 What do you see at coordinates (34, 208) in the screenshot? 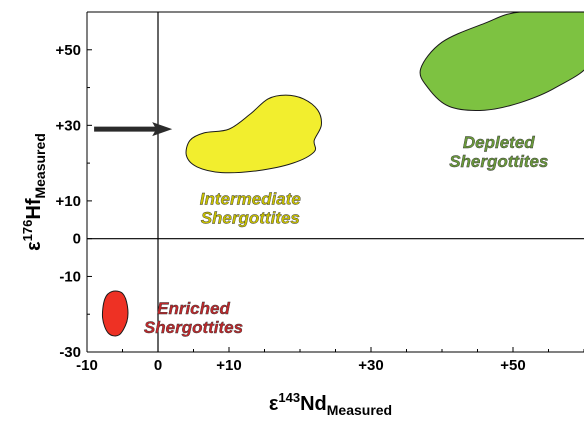
I see `y-axis-label-main: Hf` at bounding box center [34, 208].